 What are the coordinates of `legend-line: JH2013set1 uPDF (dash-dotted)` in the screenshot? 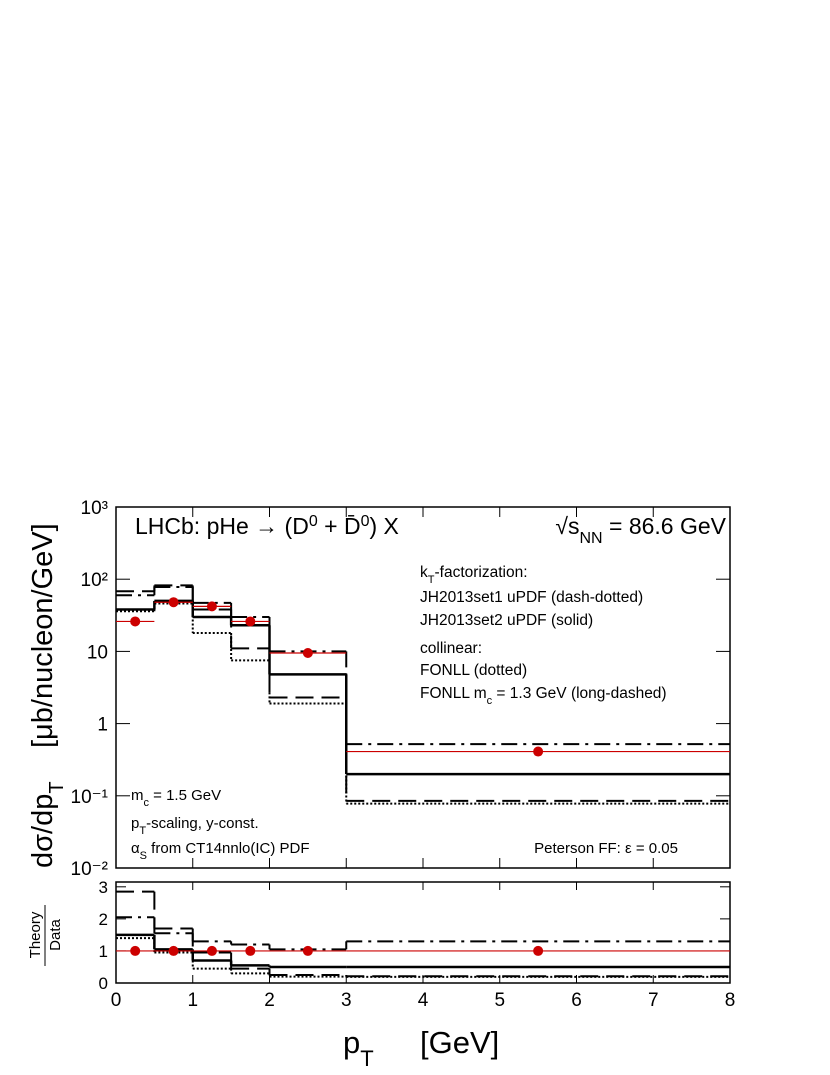 It's located at (531, 597).